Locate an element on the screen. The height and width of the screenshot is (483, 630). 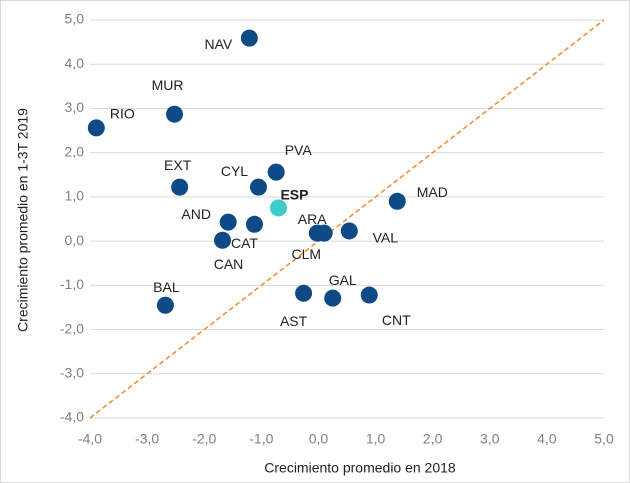
point-label: CLM is located at coordinates (307, 254).